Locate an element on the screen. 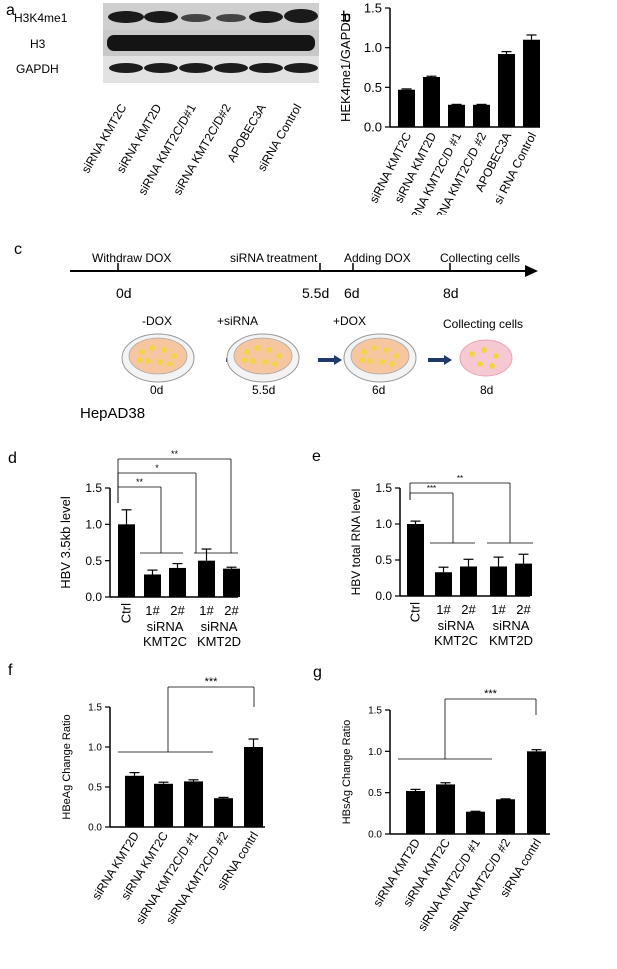 Image resolution: width=617 pixels, height=969 pixels. collected-cells-icon is located at coordinates (486, 358).